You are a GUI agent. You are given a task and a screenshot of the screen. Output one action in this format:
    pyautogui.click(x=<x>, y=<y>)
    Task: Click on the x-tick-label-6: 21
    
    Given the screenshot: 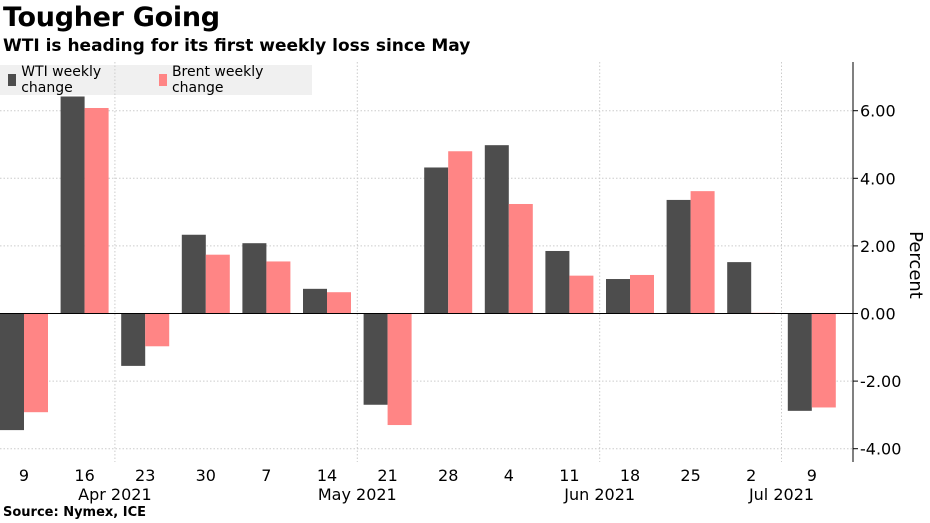 What is the action you would take?
    pyautogui.click(x=387, y=475)
    